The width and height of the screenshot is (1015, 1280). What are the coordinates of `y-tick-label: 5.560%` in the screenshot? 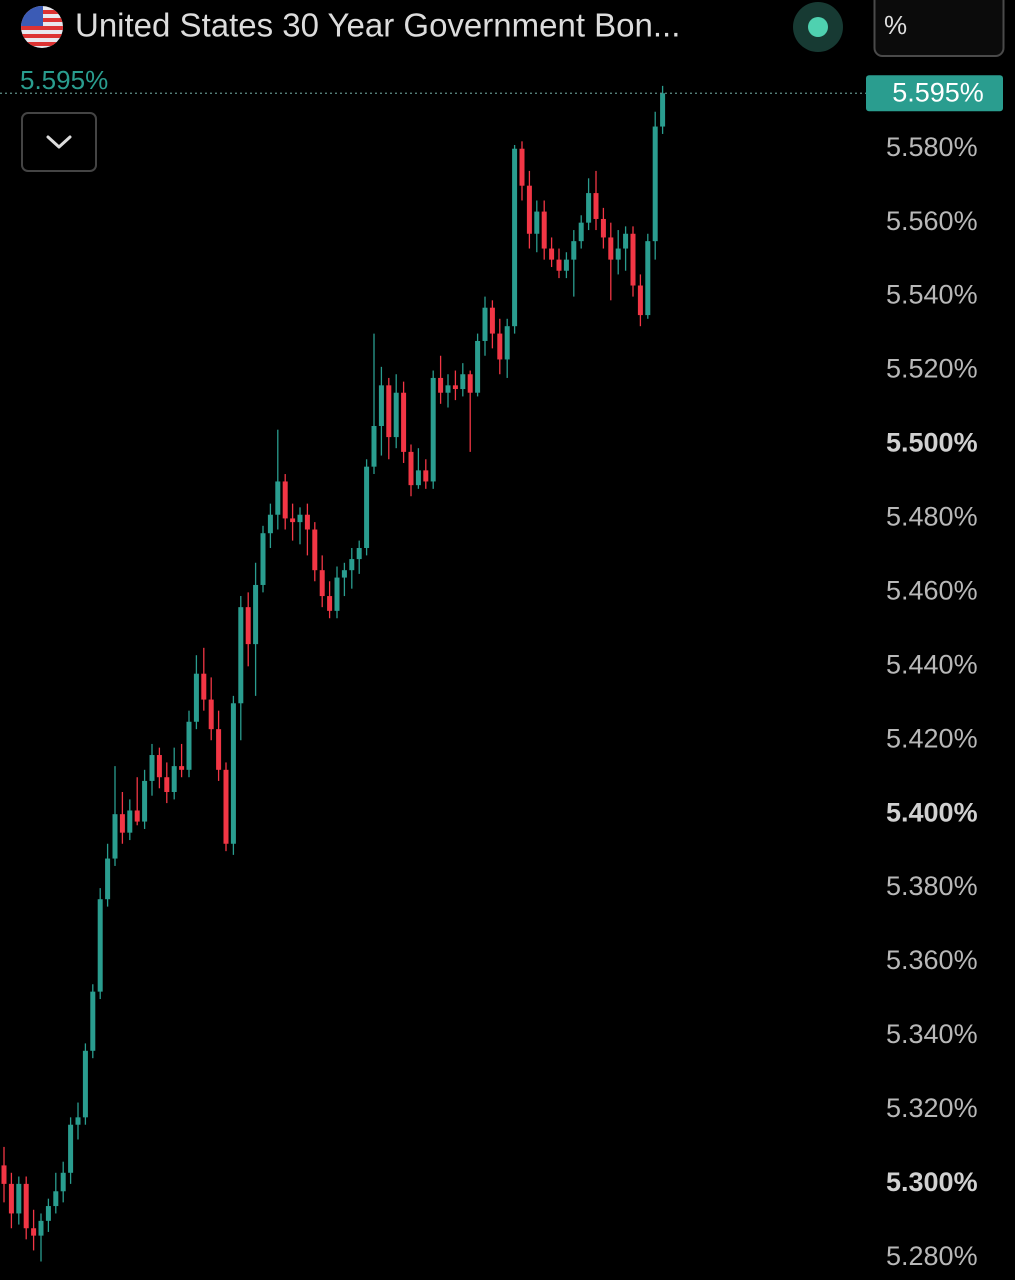 It's located at (932, 221).